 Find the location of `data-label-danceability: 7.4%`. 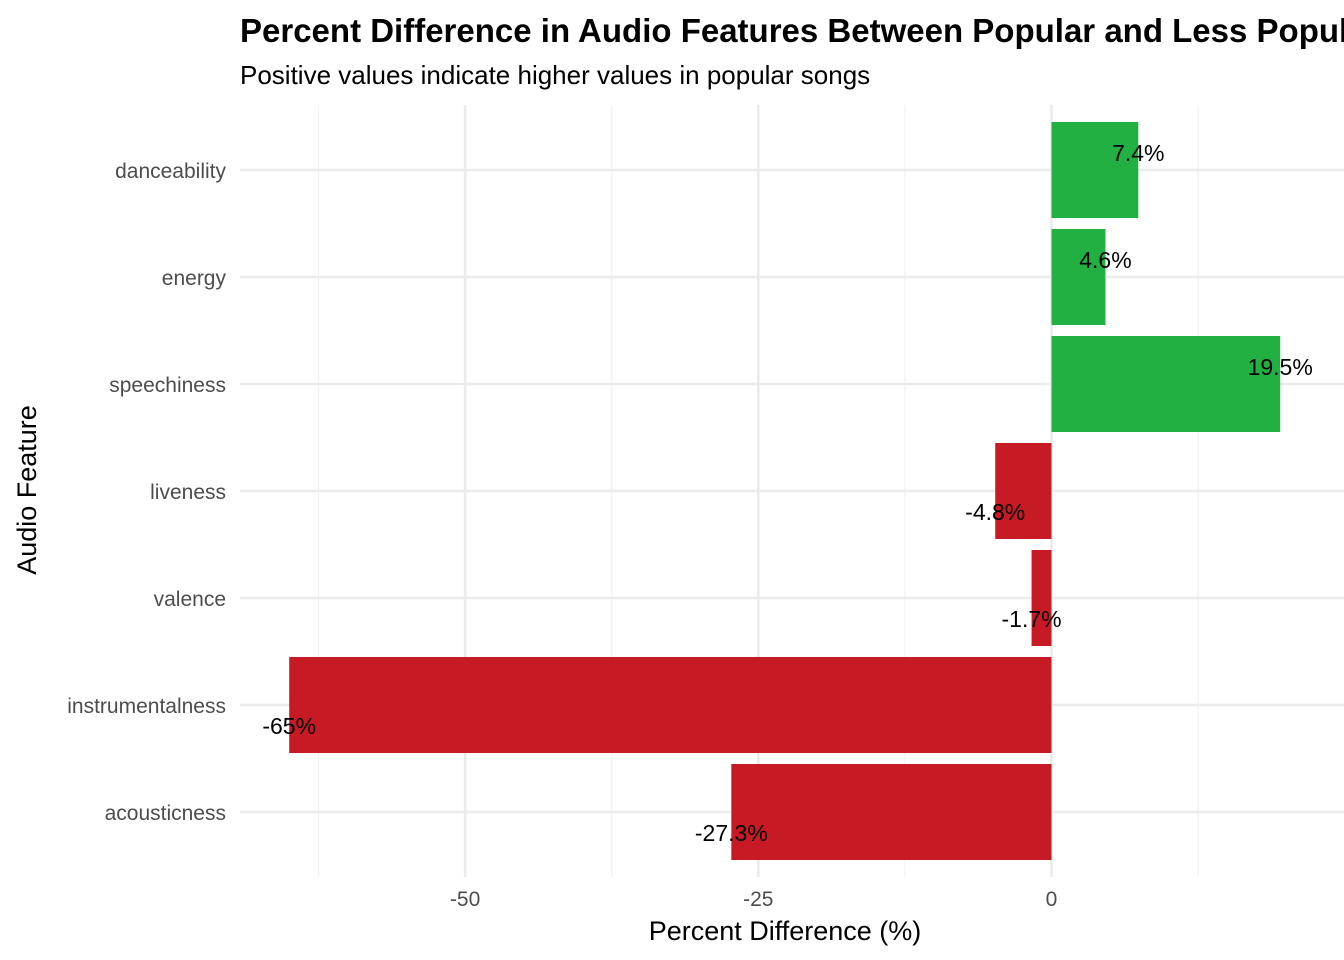

data-label-danceability: 7.4% is located at coordinates (1138, 153).